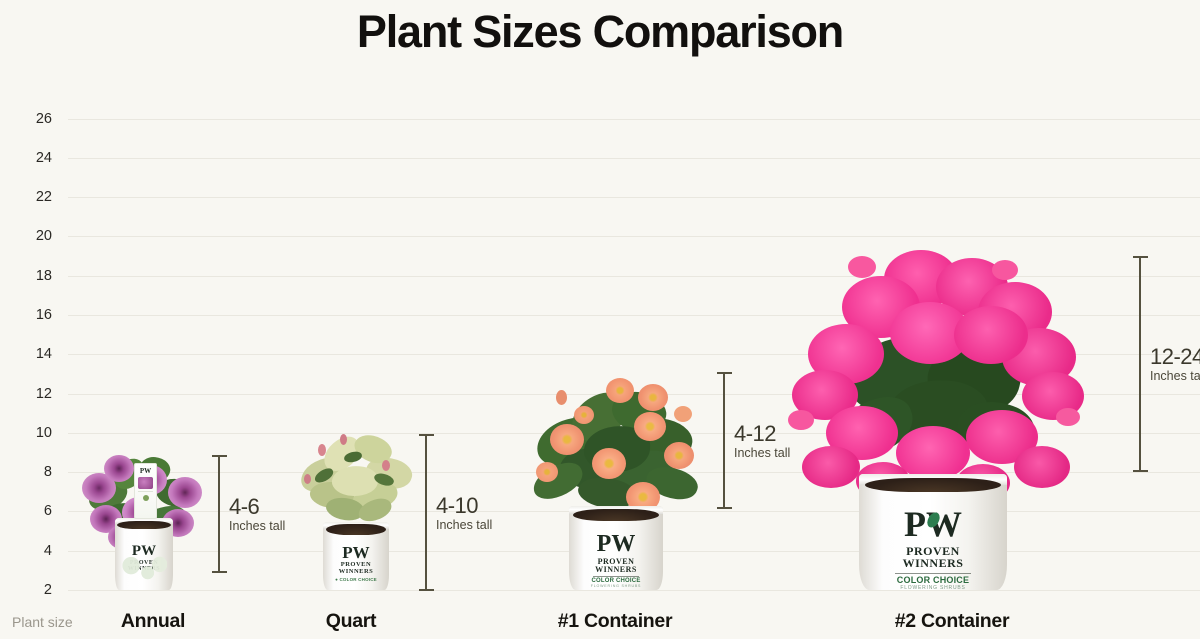 This screenshot has width=1200, height=639. Describe the element at coordinates (351, 621) in the screenshot. I see `x-axis-label-quart: Quart` at that location.